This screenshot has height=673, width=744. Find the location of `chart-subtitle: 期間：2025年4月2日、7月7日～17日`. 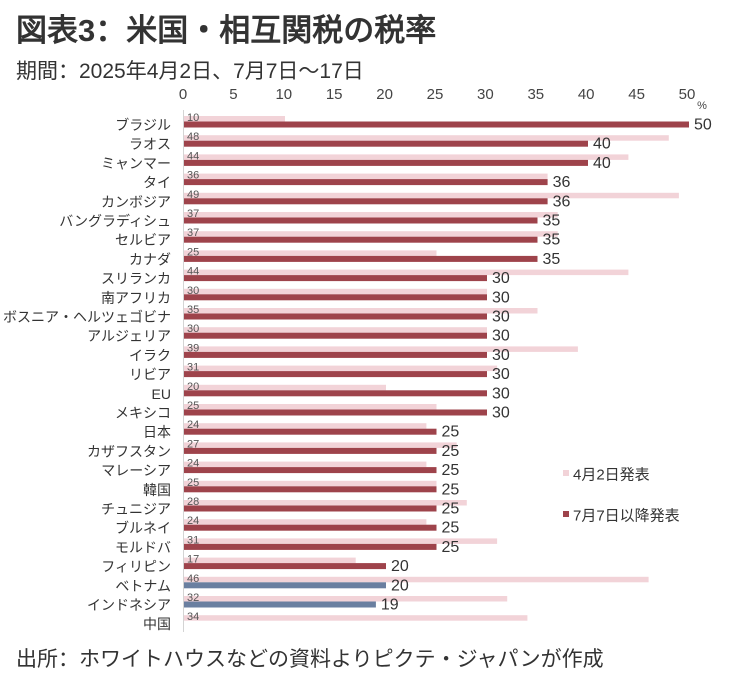

chart-subtitle: 期間：2025年4月2日、7月7日～17日 is located at coordinates (190, 71).